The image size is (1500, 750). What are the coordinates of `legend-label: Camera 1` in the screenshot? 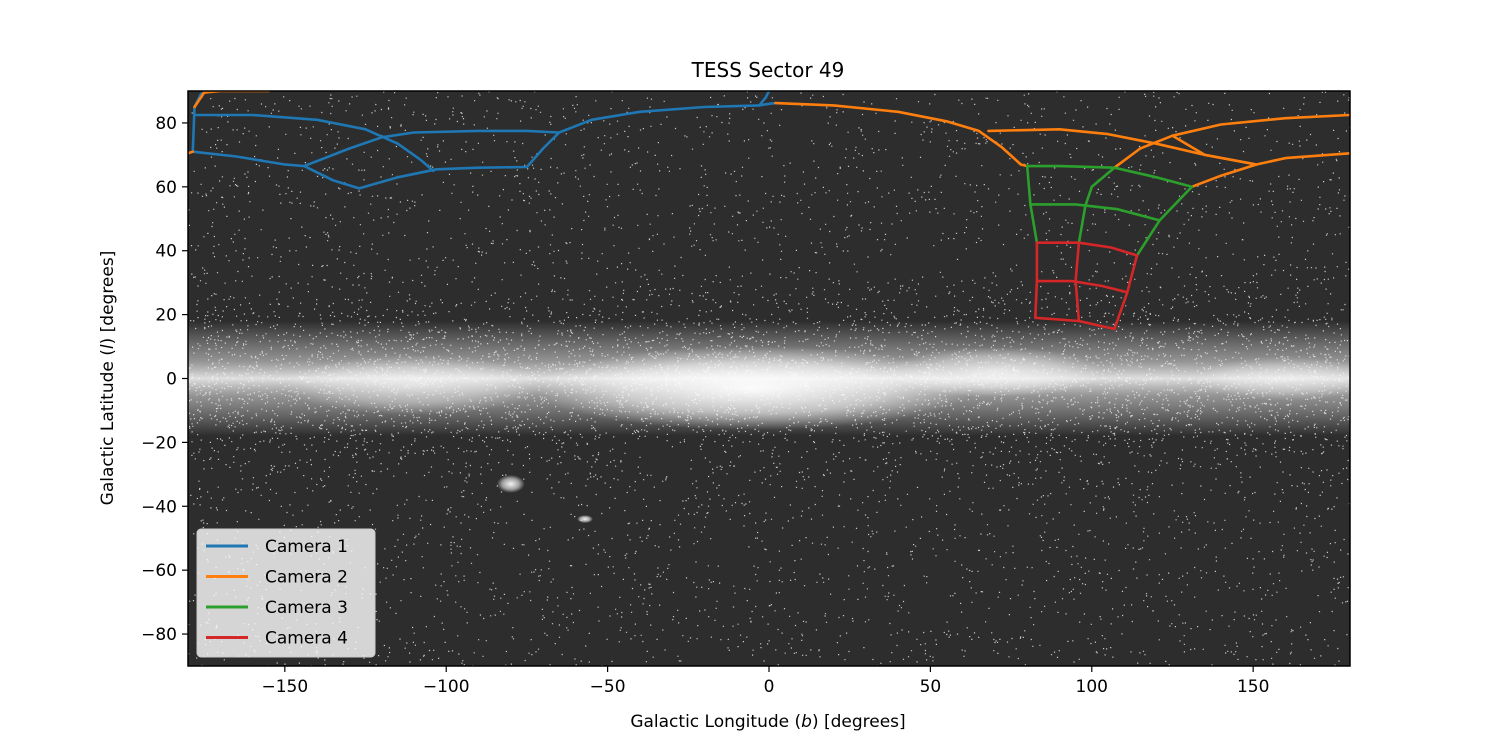 It's located at (306, 547).